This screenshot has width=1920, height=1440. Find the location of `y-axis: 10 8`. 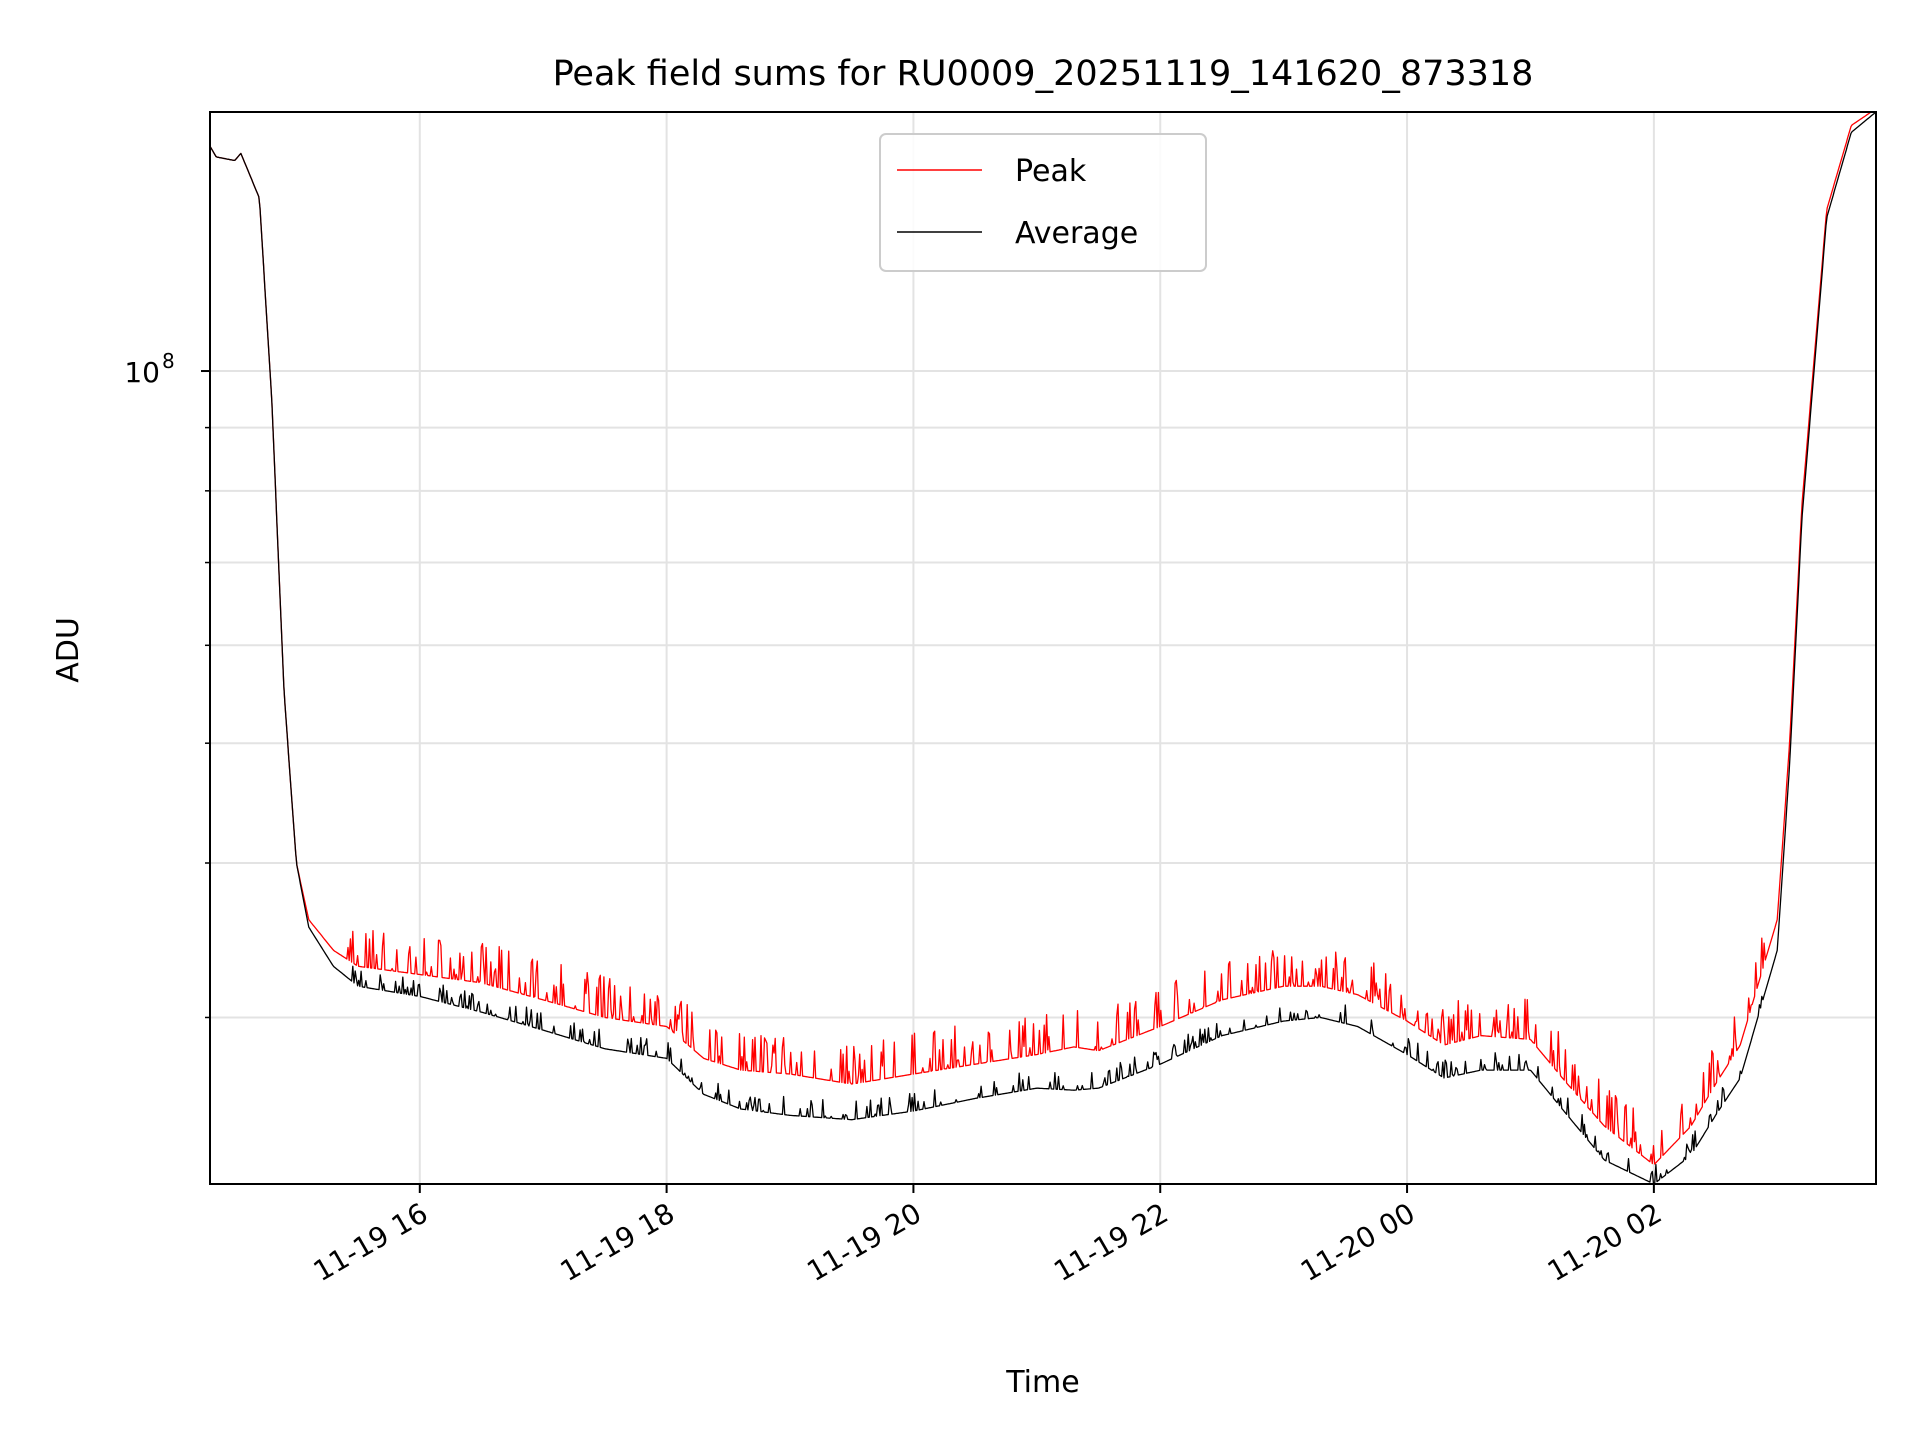

y-axis: 10 8 is located at coordinates (167, 684).